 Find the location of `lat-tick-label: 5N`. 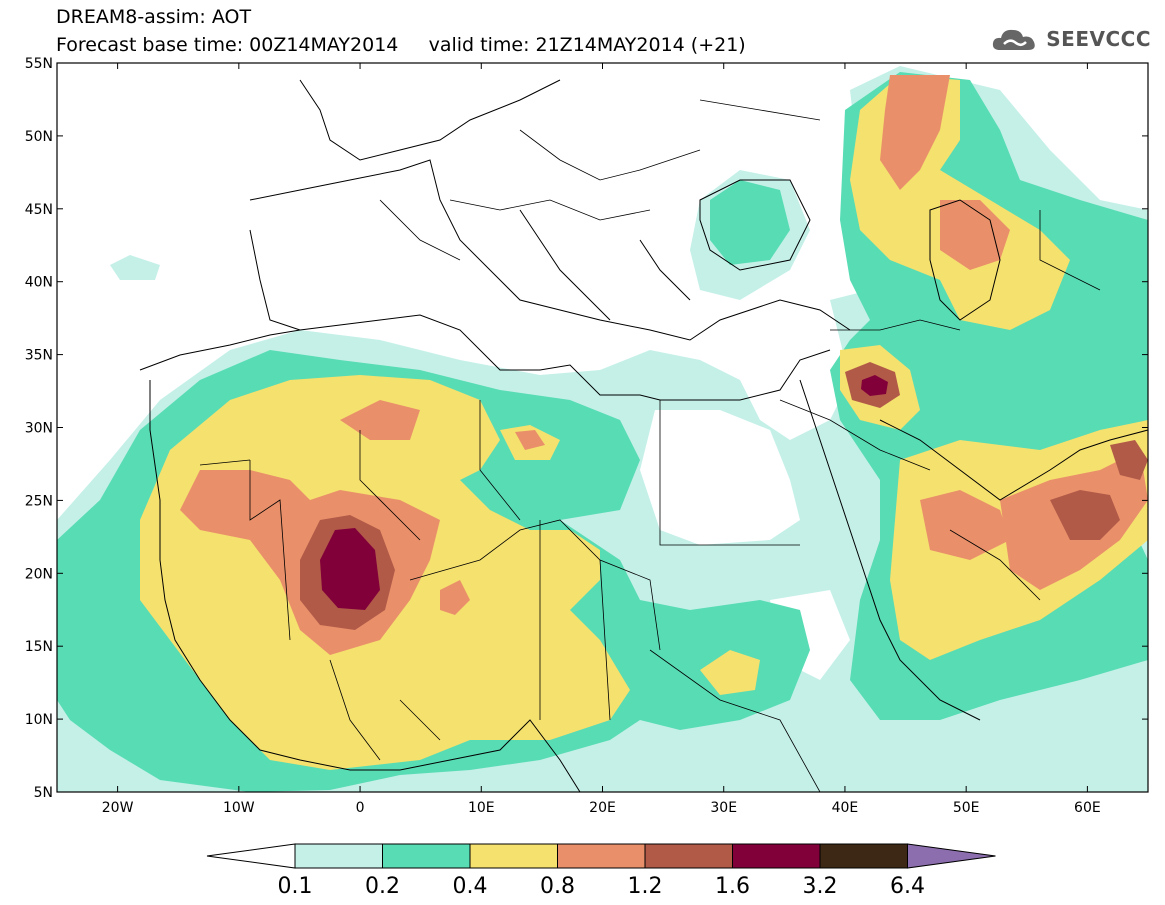

lat-tick-label: 5N is located at coordinates (43, 793).